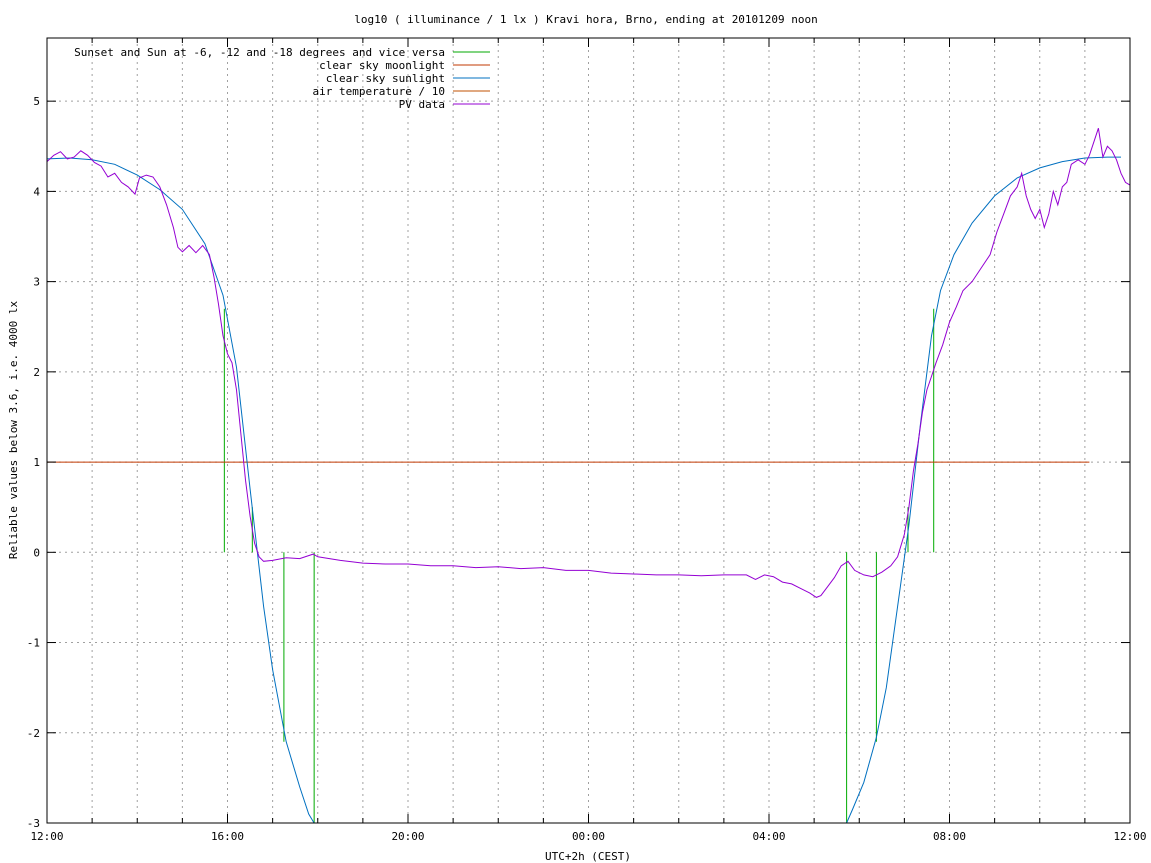  Describe the element at coordinates (768, 836) in the screenshot. I see `x-tick-label: 04:00` at that location.